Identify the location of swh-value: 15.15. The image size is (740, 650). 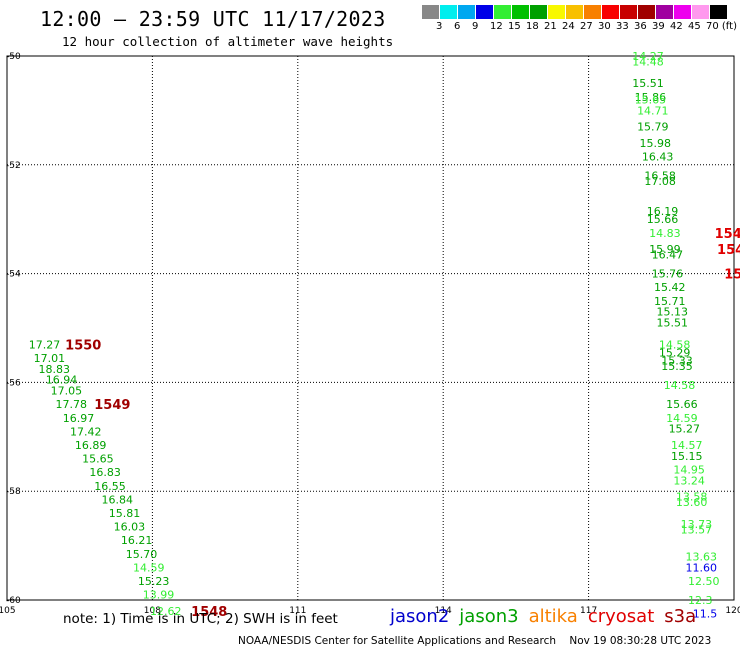
(687, 456).